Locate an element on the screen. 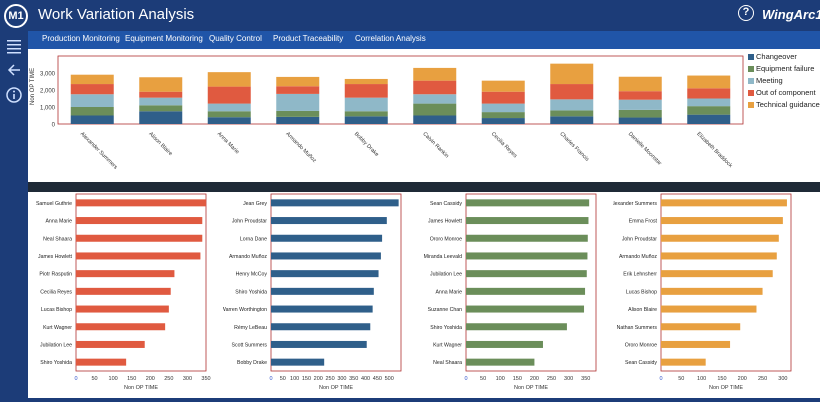  y-tick-label: Jean Grey is located at coordinates (255, 204).